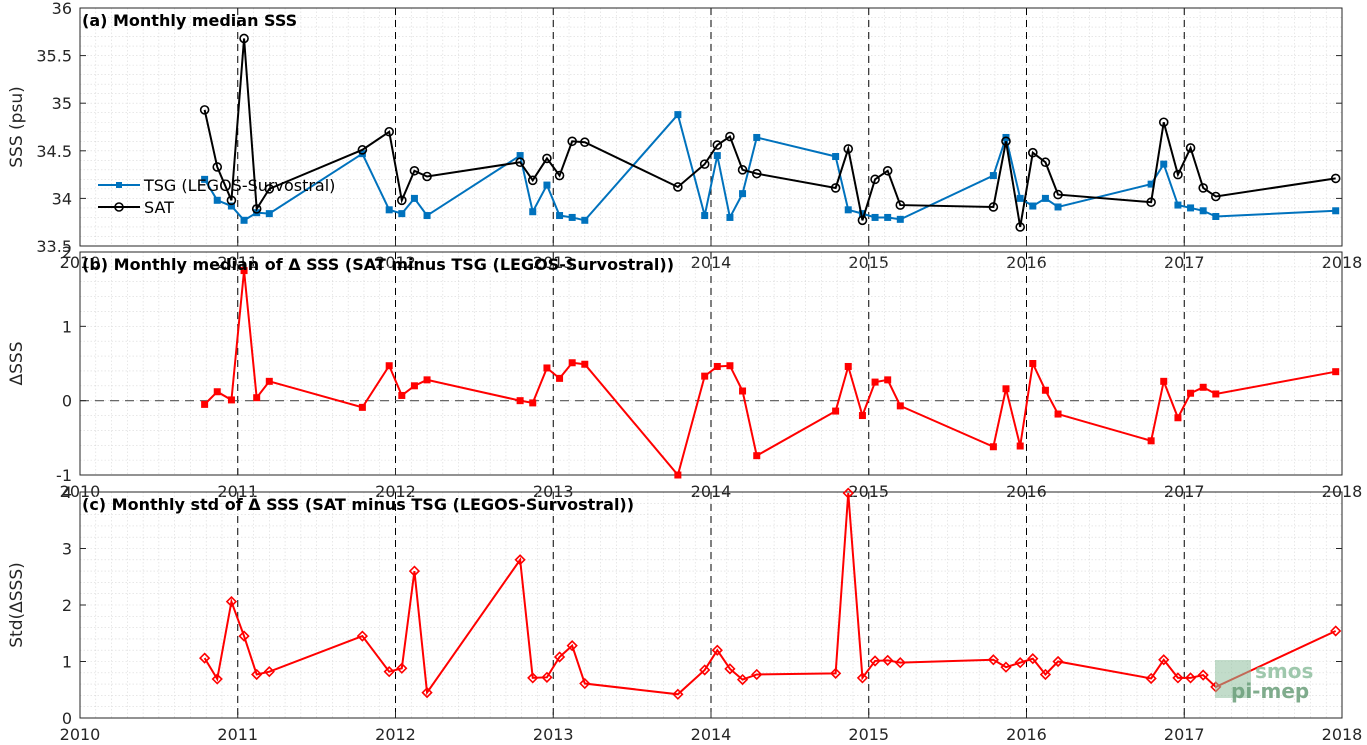 Image resolution: width=1367 pixels, height=745 pixels. What do you see at coordinates (17, 363) in the screenshot?
I see `y-axis-label: ΔSSS` at bounding box center [17, 363].